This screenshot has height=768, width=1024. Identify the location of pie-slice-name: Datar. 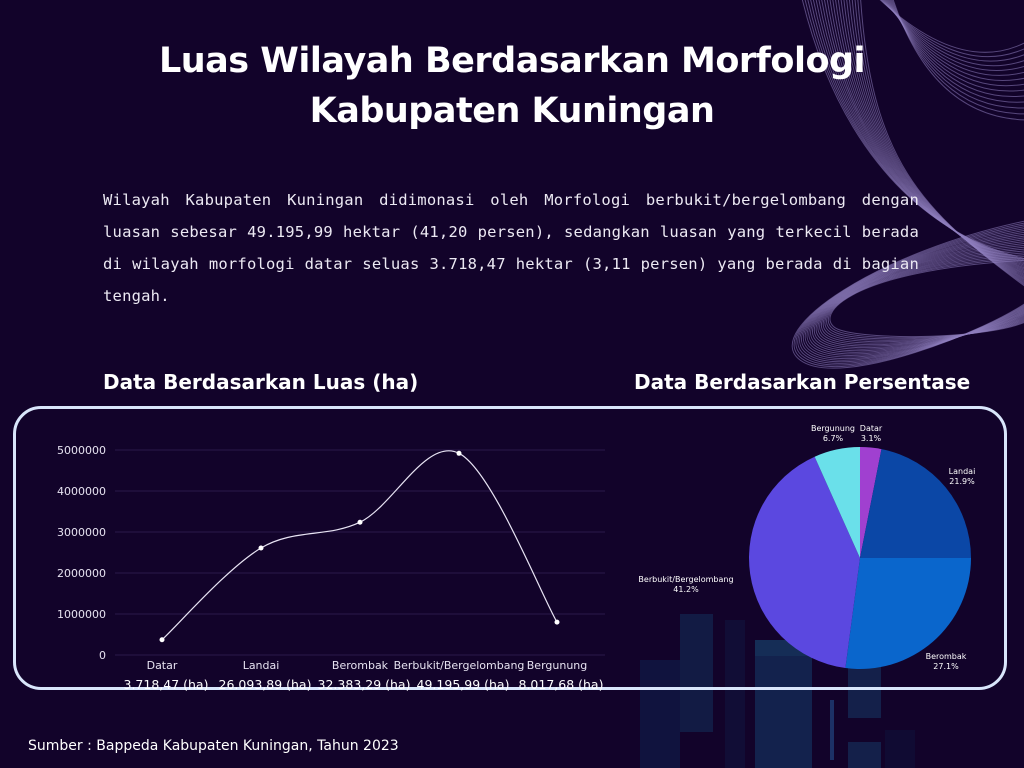
(871, 428).